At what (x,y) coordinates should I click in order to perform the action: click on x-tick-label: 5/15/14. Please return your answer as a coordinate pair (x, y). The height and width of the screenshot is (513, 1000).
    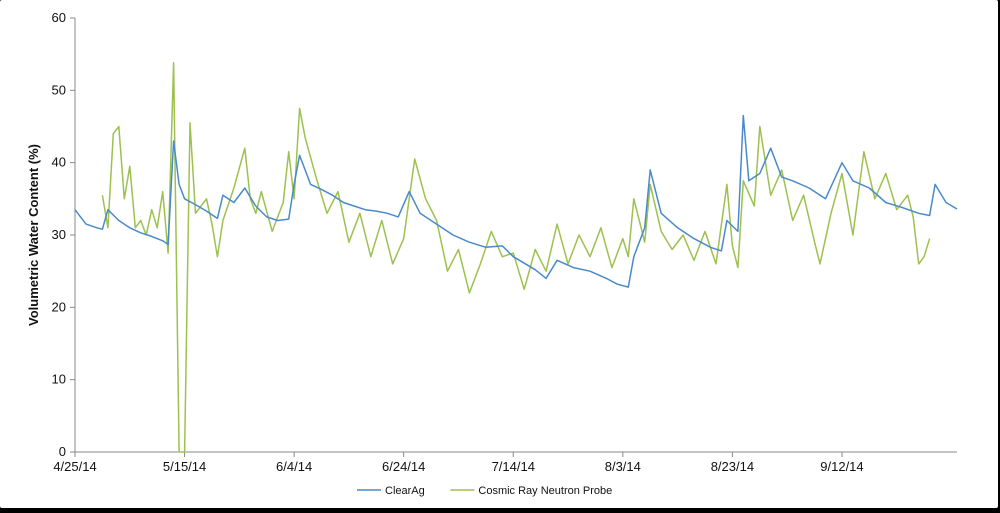
    Looking at the image, I should click on (184, 466).